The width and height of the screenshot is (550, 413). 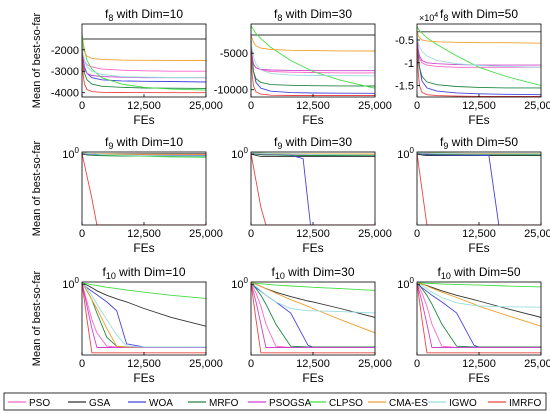 I want to click on legend-label: GSA, so click(x=99, y=403).